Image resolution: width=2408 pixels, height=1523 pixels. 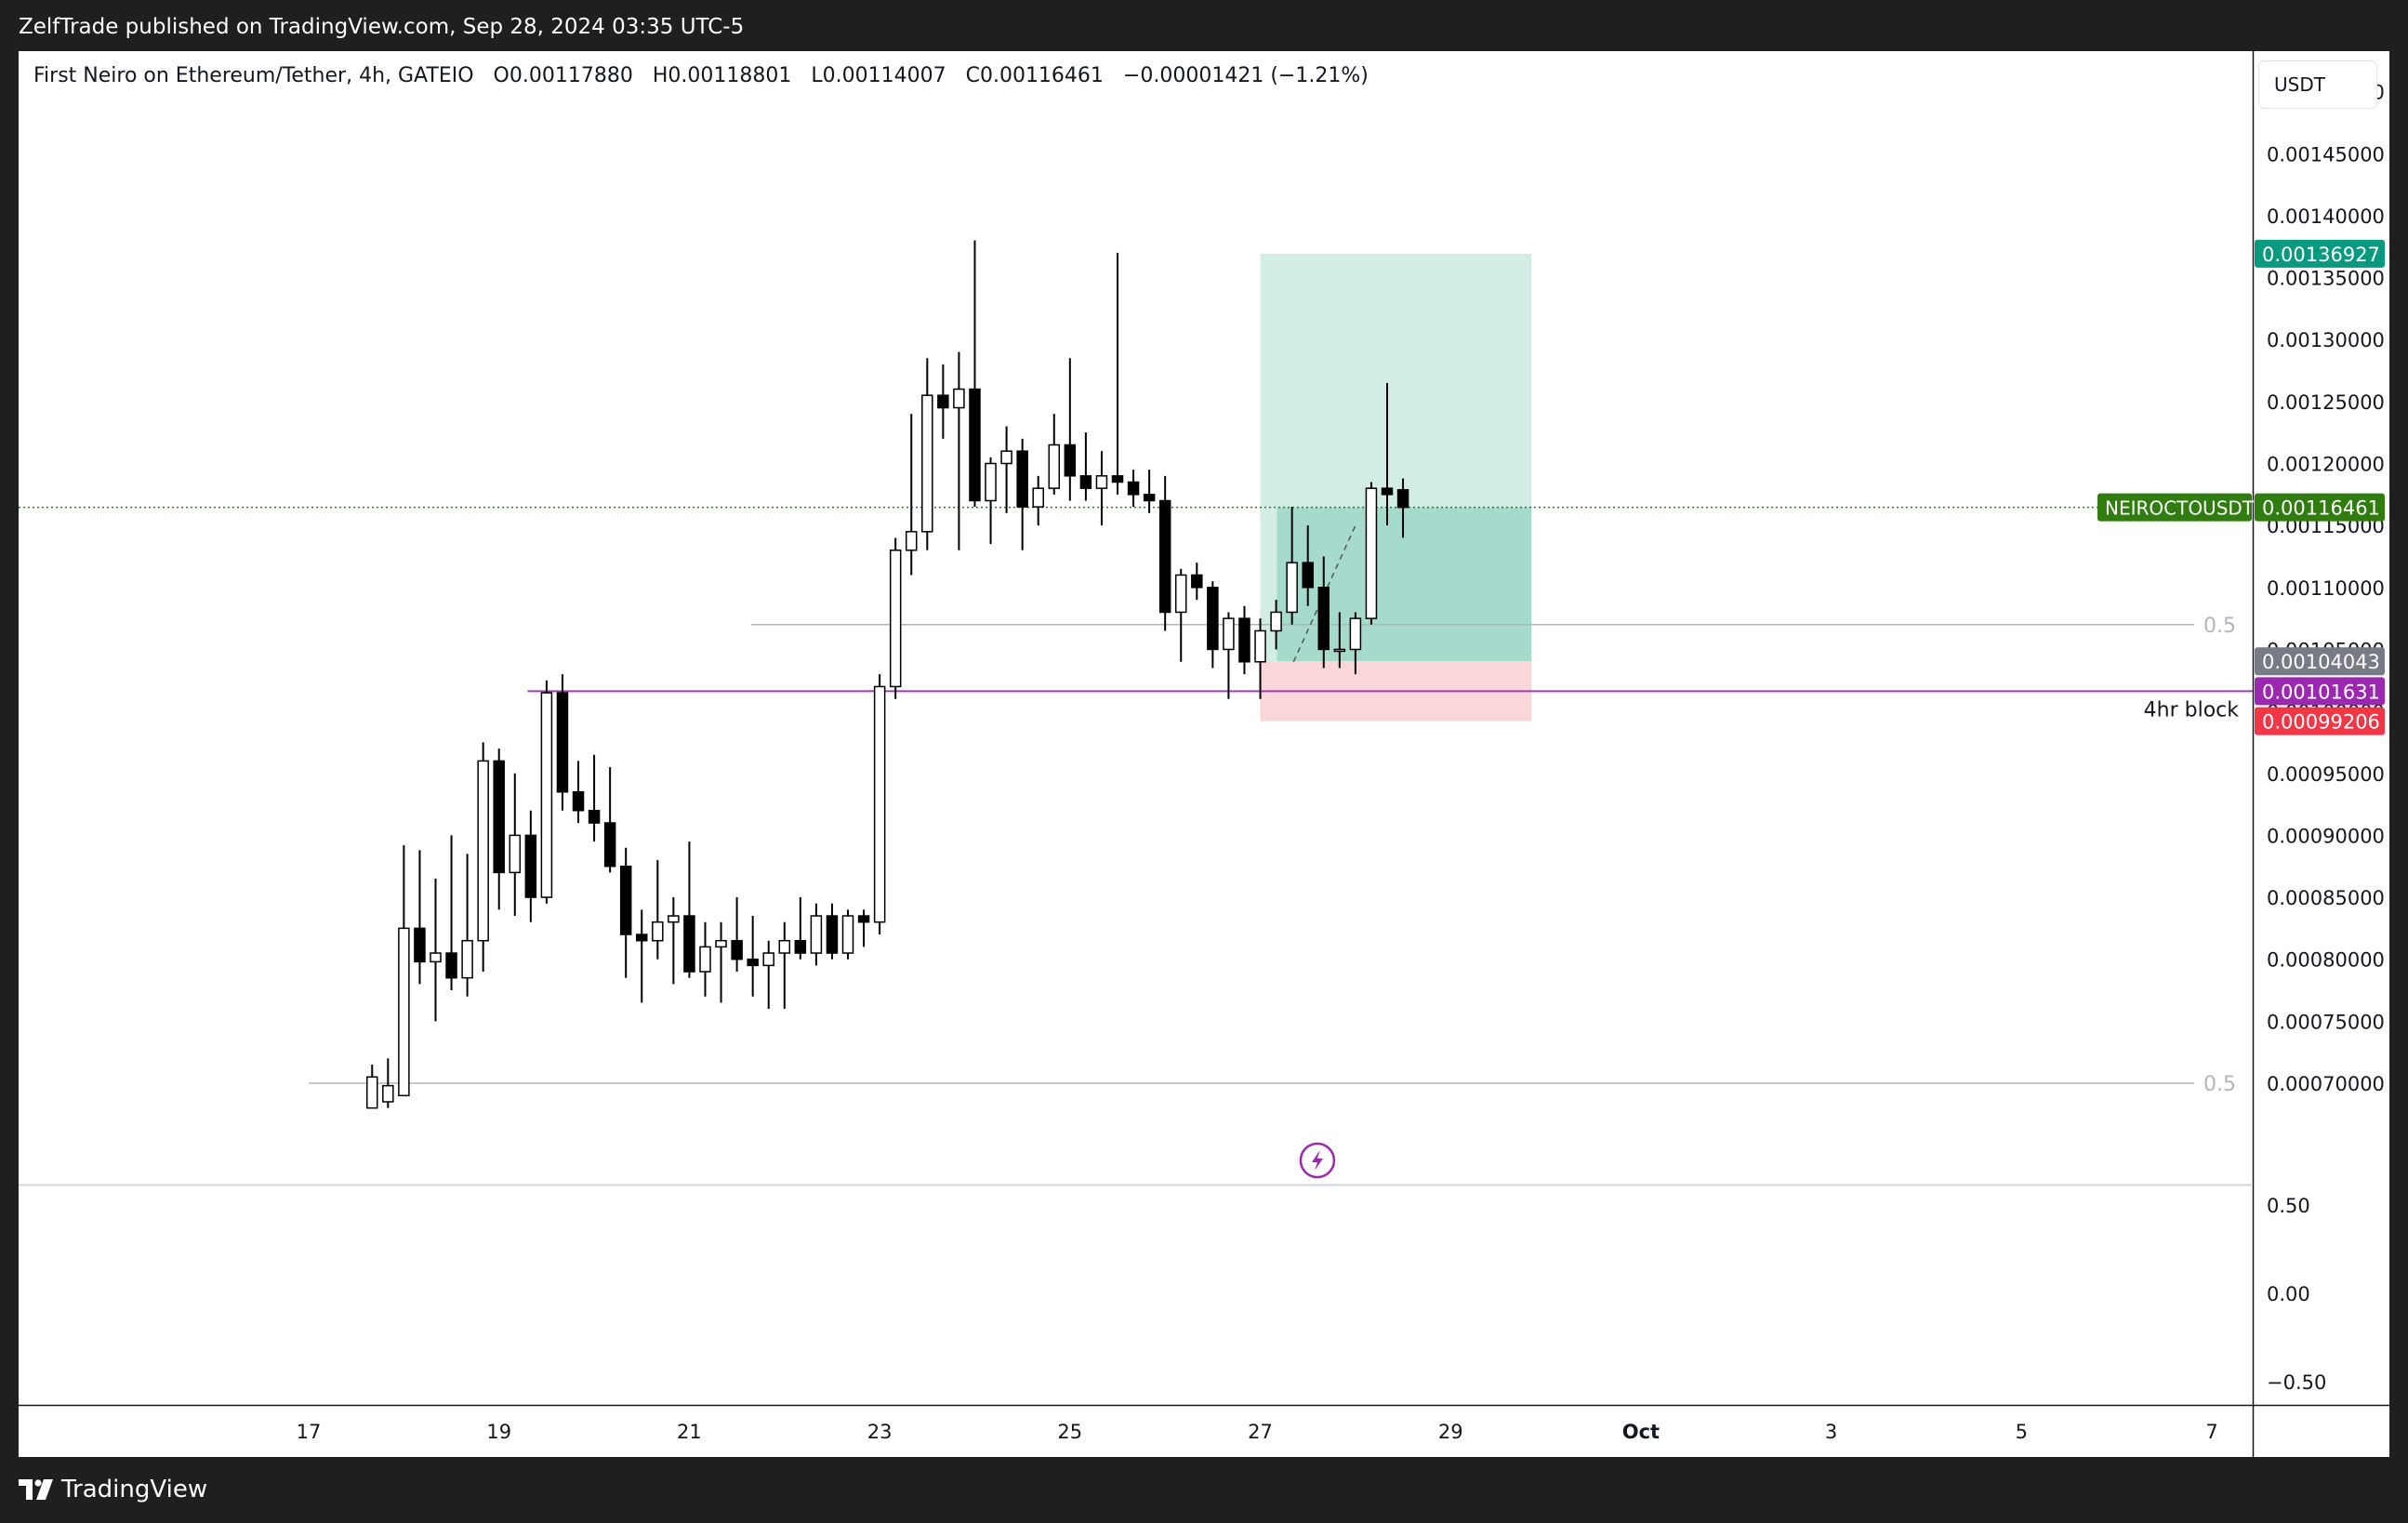 What do you see at coordinates (2320, 661) in the screenshot?
I see `entry-badge` at bounding box center [2320, 661].